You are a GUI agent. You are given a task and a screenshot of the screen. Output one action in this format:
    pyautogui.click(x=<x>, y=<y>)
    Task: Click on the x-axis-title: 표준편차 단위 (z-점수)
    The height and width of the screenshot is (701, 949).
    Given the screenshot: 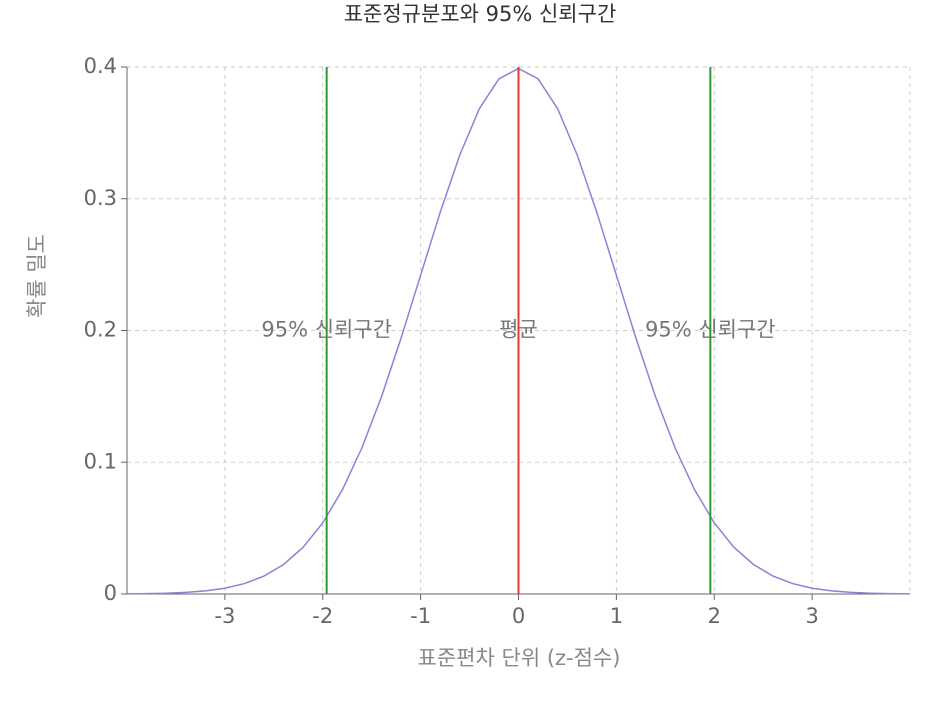 What is the action you would take?
    pyautogui.click(x=519, y=658)
    